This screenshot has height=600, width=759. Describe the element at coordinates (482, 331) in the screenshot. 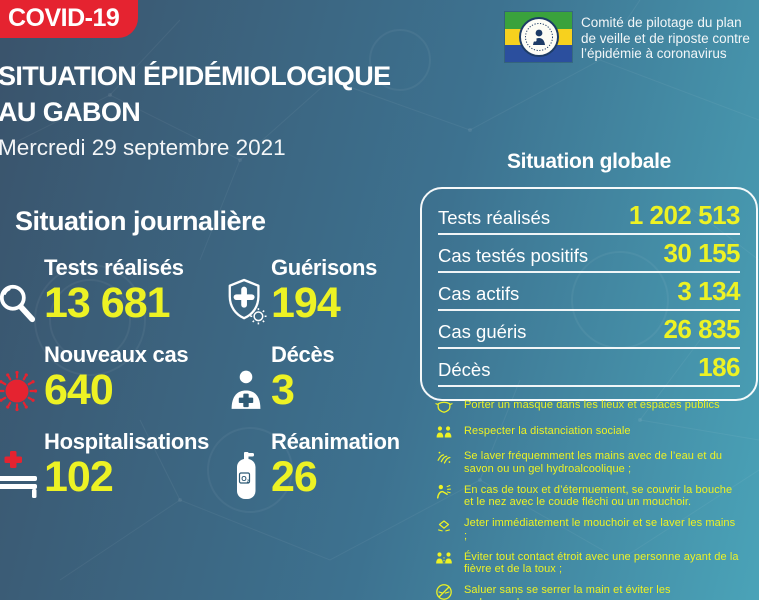

I see `global-row-label: Cas guéris` at that location.